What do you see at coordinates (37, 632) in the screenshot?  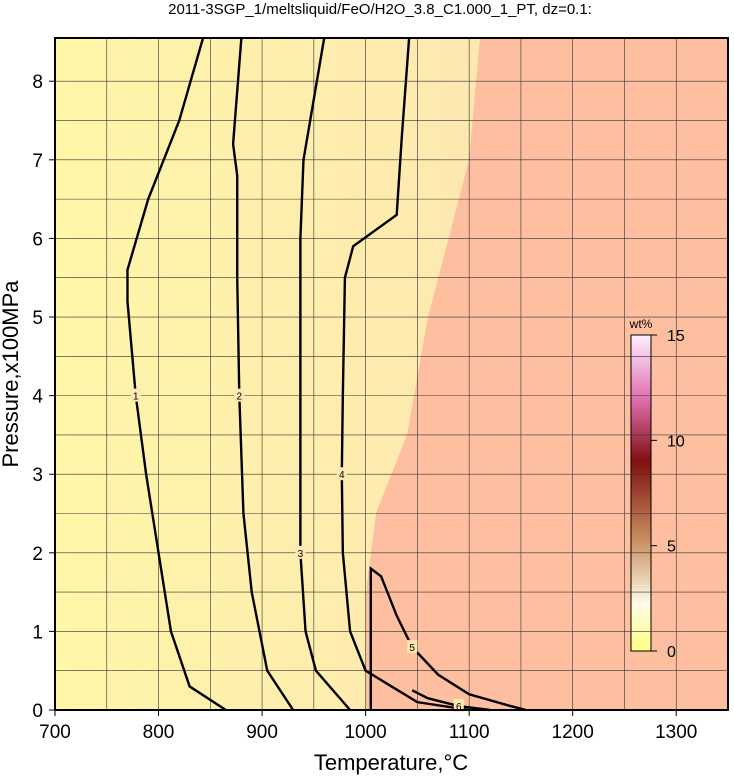 I see `y-tick-label: 1` at bounding box center [37, 632].